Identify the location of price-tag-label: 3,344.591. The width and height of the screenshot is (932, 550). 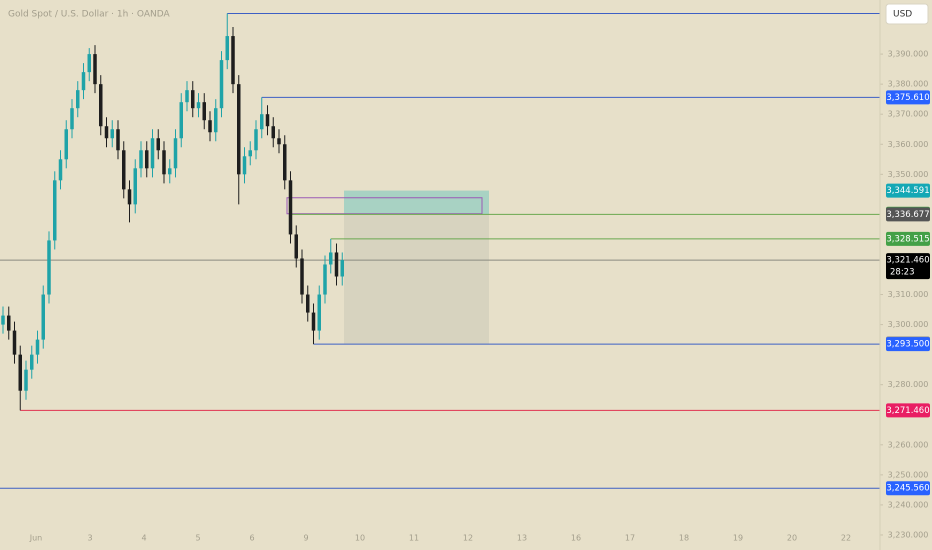
(907, 191).